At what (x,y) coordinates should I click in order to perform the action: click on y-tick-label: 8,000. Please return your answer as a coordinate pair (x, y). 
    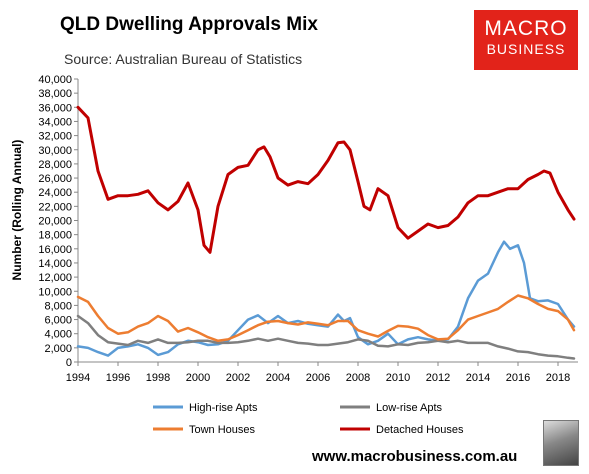
    Looking at the image, I should click on (58, 306).